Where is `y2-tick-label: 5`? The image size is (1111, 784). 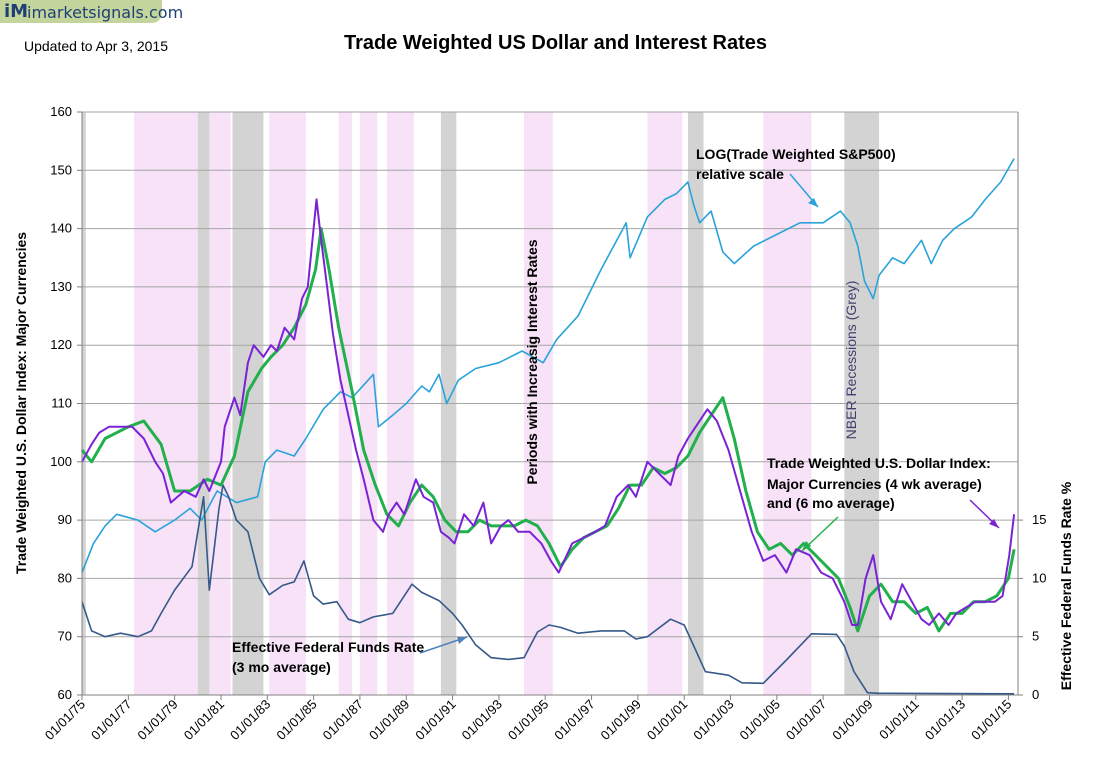 y2-tick-label: 5 is located at coordinates (1035, 636).